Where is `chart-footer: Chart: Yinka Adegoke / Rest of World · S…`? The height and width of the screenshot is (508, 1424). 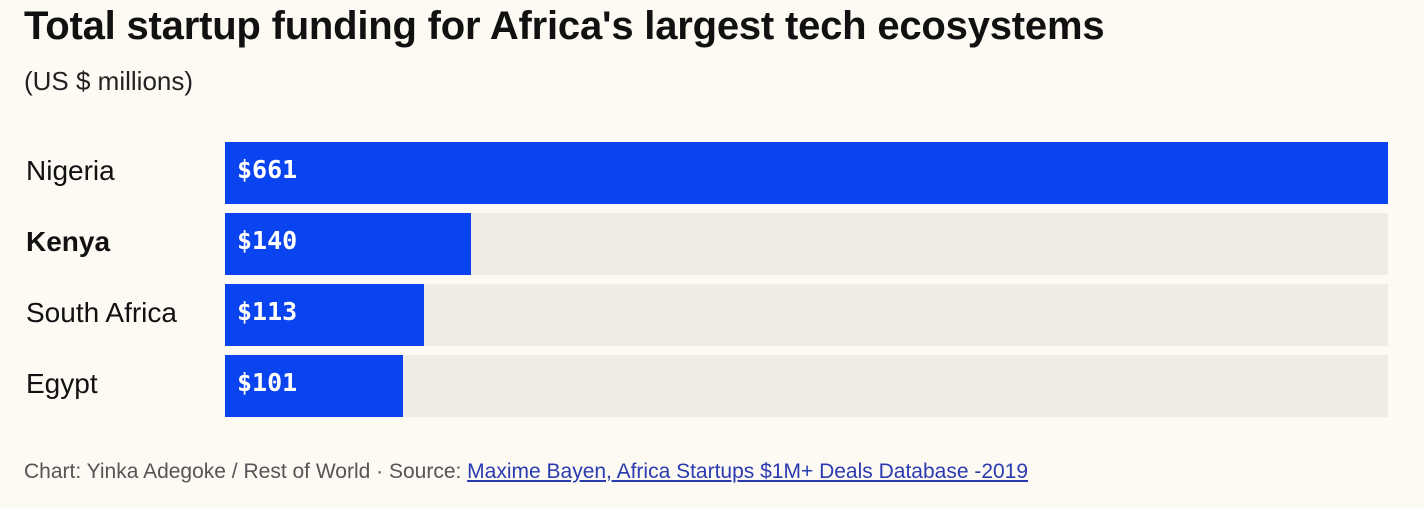
chart-footer: Chart: Yinka Adegoke / Rest of World · S… is located at coordinates (526, 472).